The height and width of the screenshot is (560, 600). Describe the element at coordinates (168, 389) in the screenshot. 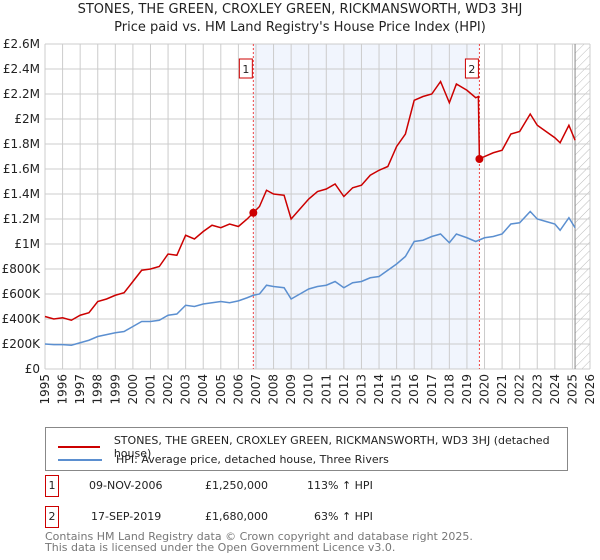

I see `x-tick-label: 2002` at that location.